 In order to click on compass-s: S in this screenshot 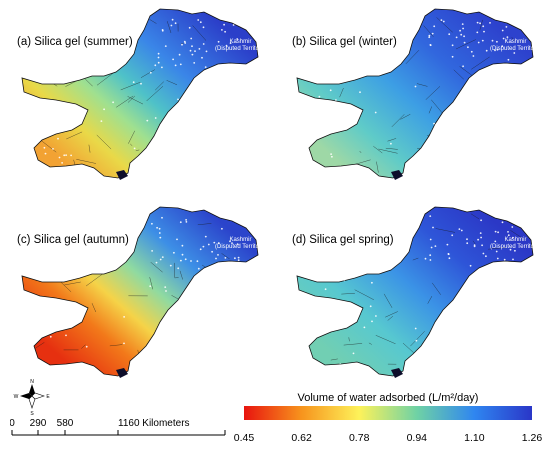, I will do `click(32, 414)`.